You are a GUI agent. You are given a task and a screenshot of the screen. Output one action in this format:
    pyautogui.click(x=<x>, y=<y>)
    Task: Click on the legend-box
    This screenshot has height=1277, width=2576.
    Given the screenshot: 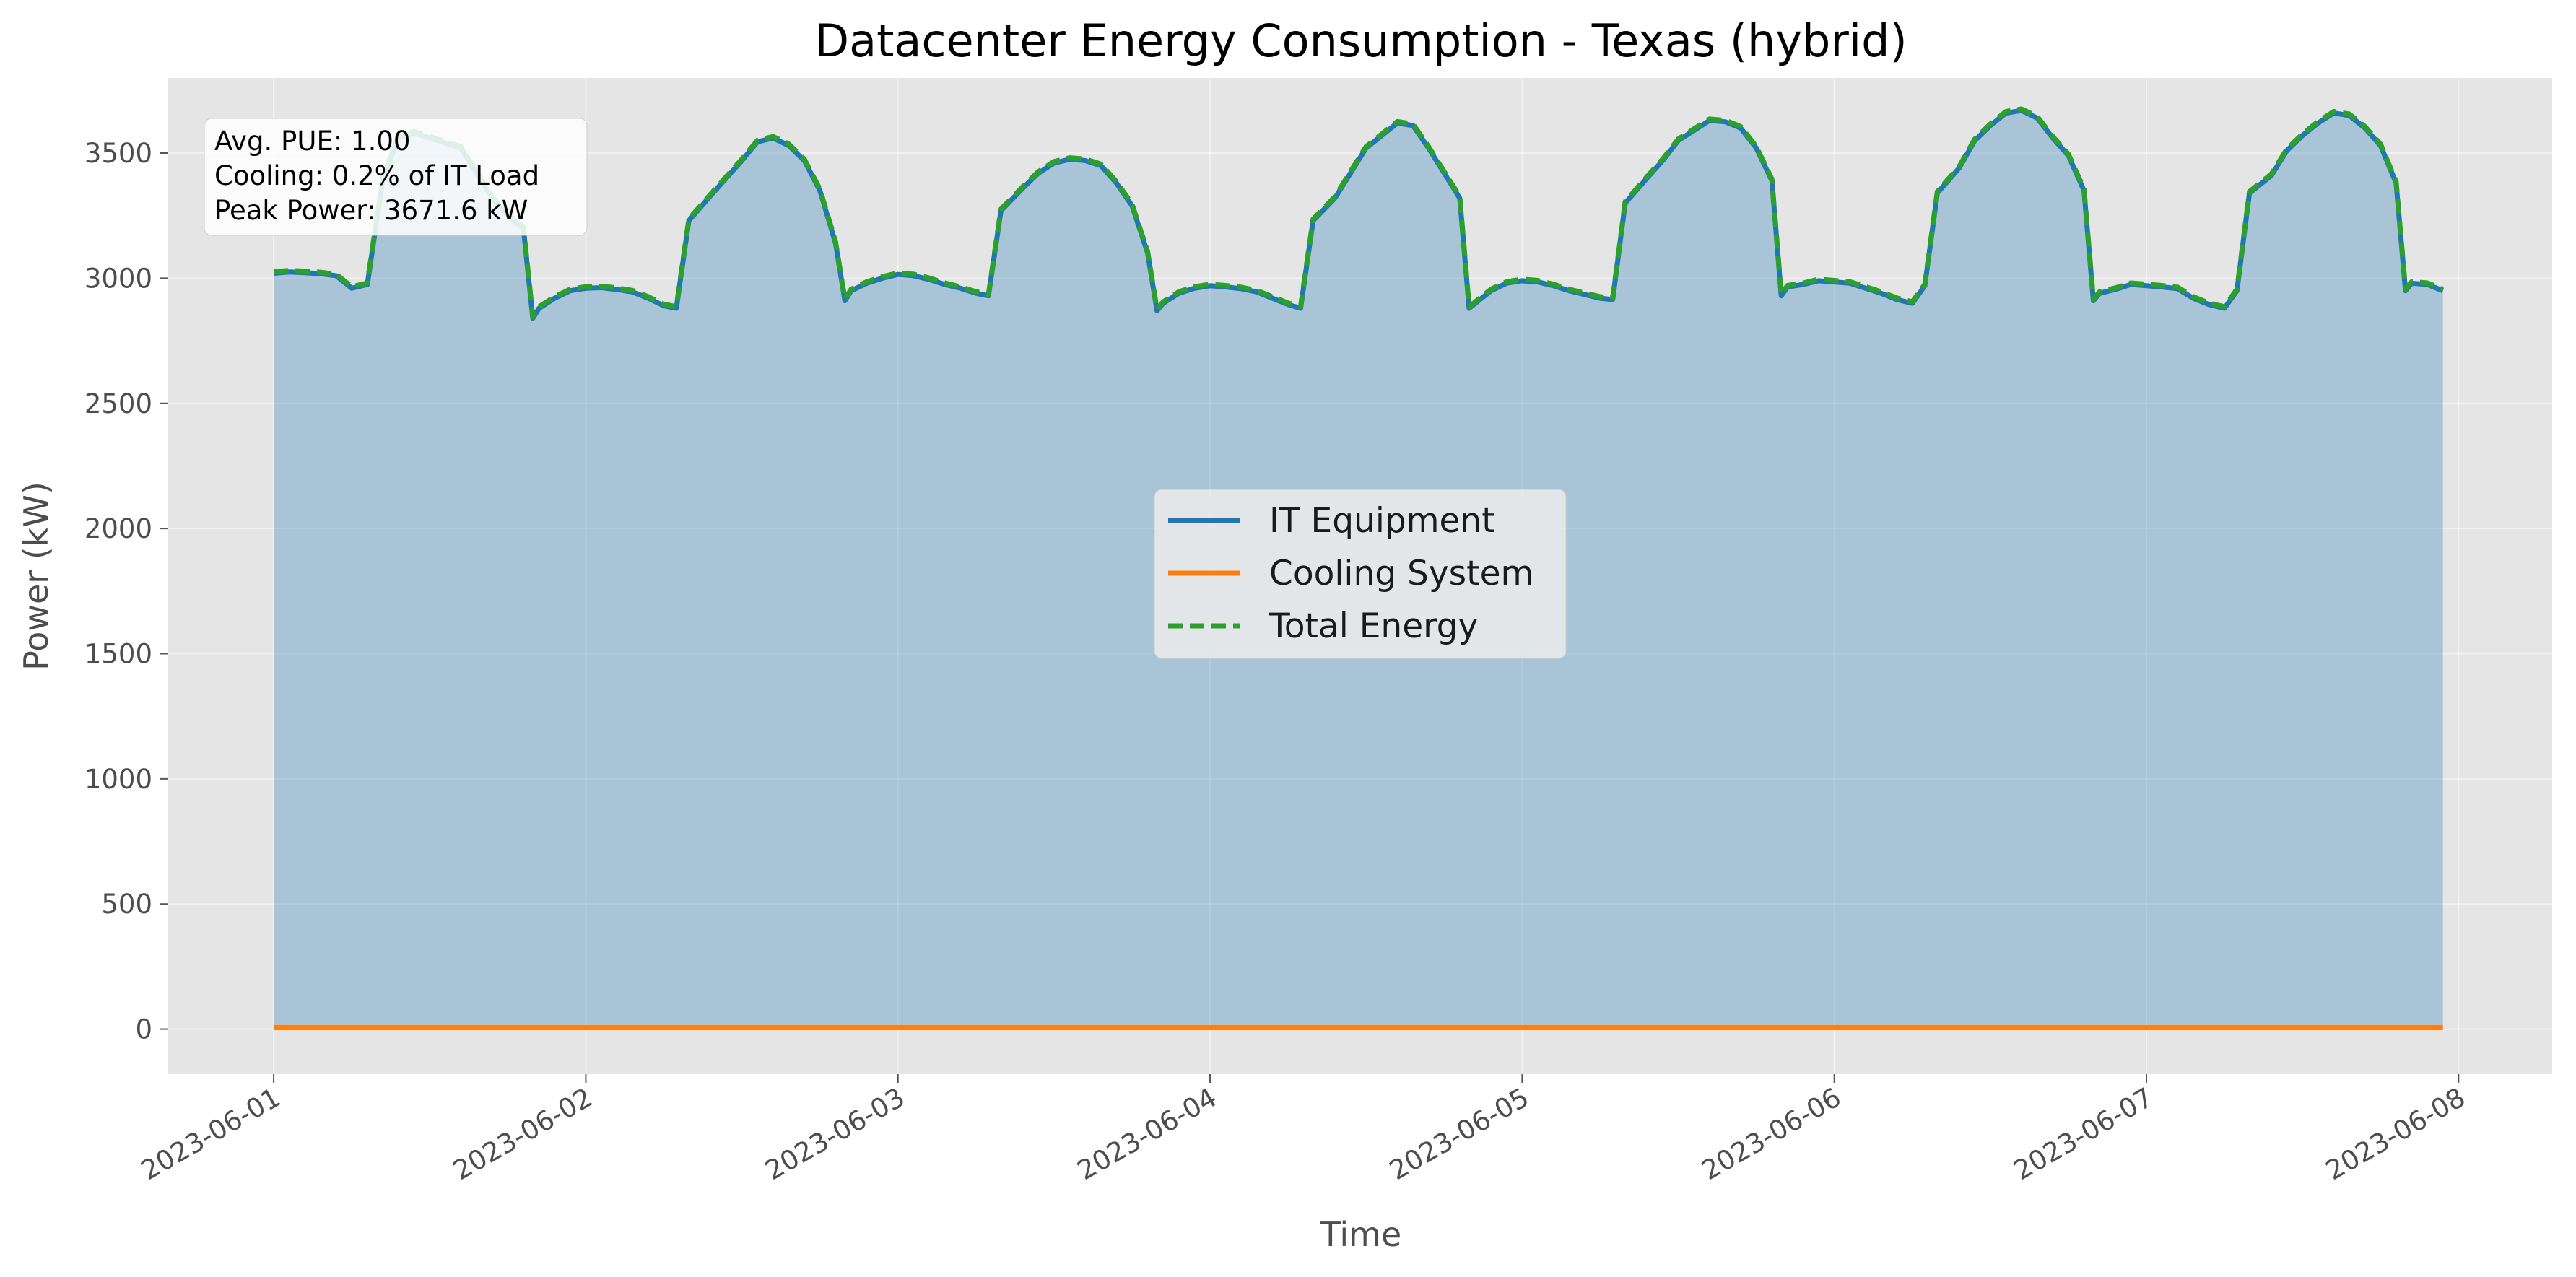 What is the action you would take?
    pyautogui.click(x=1360, y=574)
    